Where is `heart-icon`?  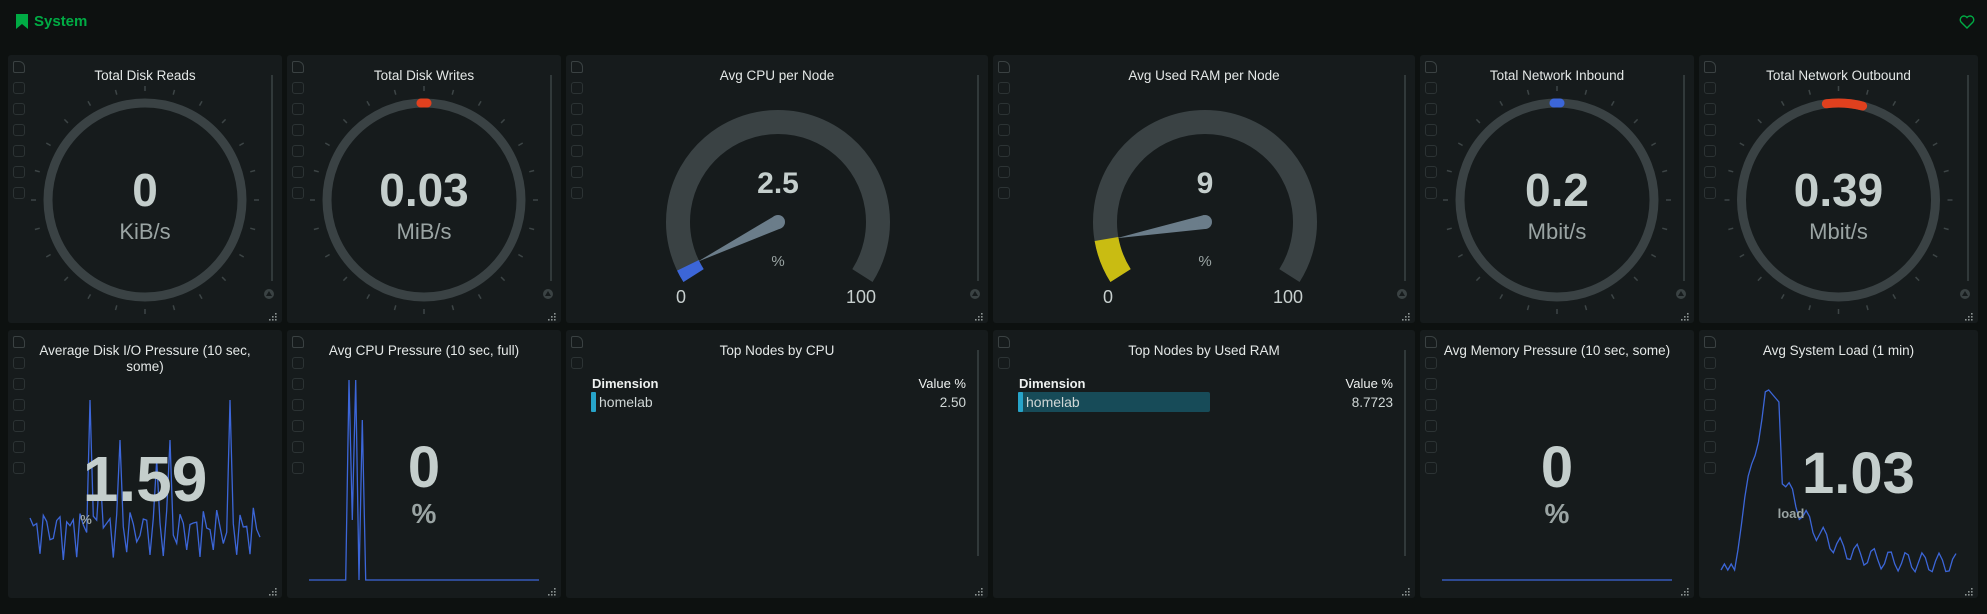 heart-icon is located at coordinates (1967, 22).